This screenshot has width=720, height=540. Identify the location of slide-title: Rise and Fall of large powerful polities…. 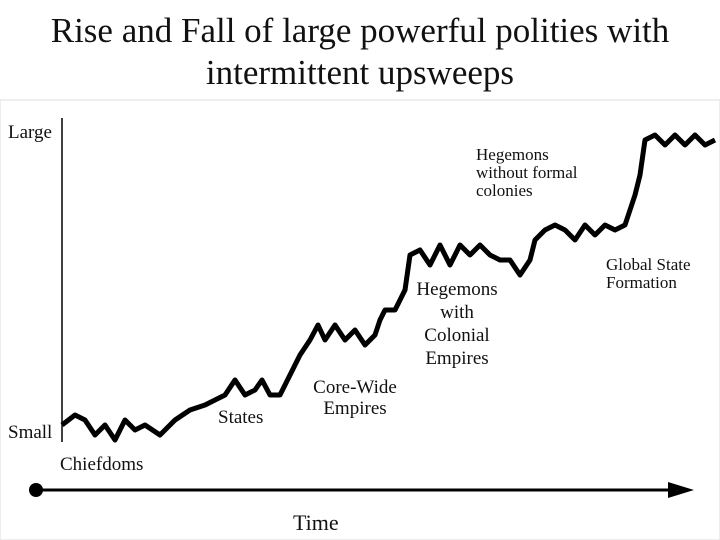
(360, 51).